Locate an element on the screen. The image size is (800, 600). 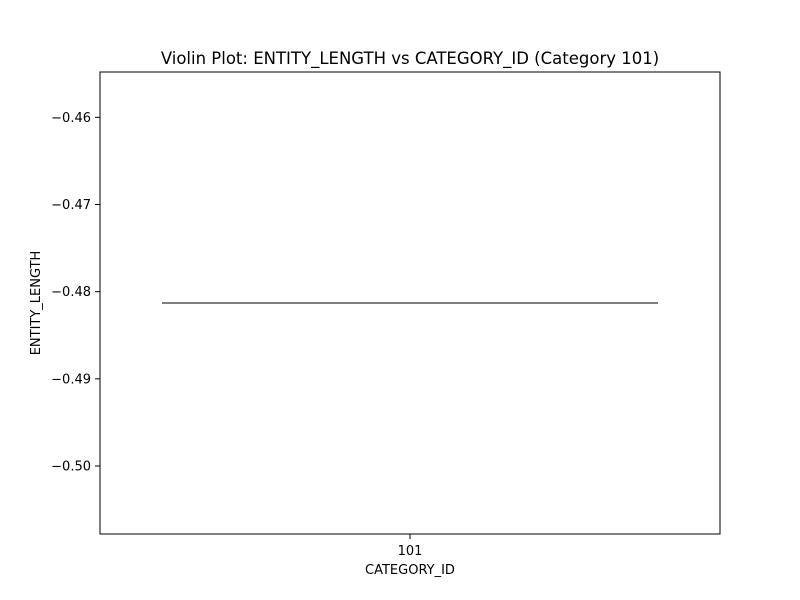
y-tick-label: −0.47 is located at coordinates (71, 205).